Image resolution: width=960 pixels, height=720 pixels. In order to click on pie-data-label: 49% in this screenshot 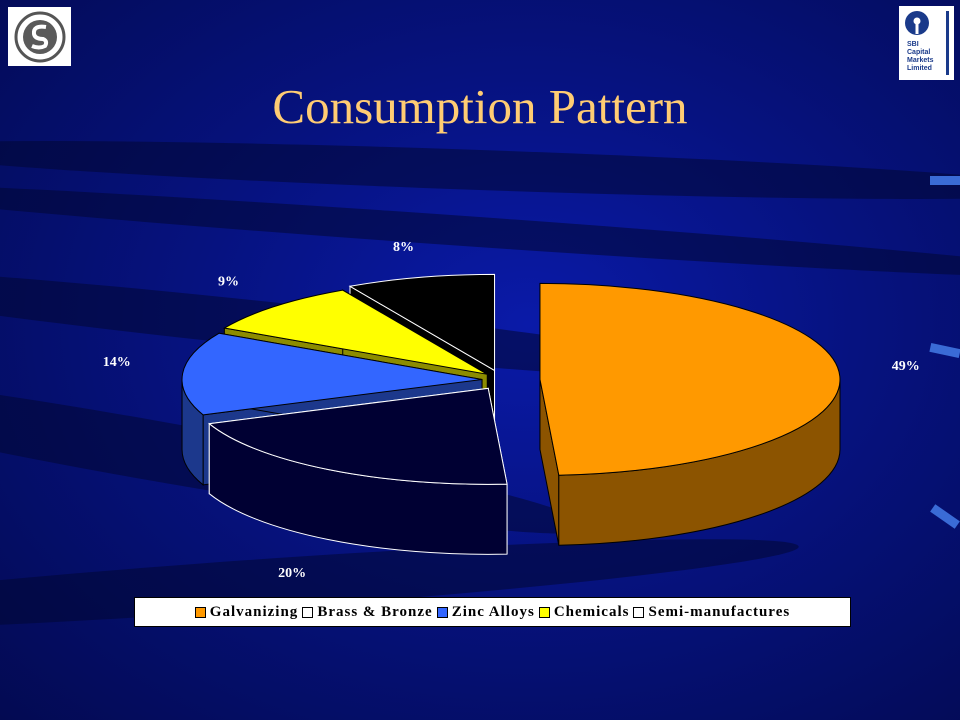, I will do `click(906, 366)`.